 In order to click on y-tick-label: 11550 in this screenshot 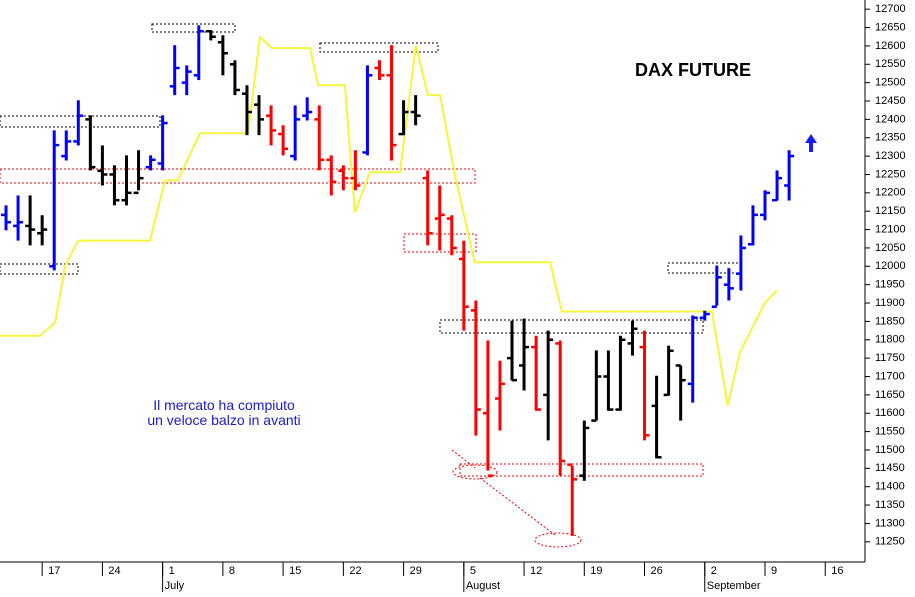, I will do `click(890, 432)`.